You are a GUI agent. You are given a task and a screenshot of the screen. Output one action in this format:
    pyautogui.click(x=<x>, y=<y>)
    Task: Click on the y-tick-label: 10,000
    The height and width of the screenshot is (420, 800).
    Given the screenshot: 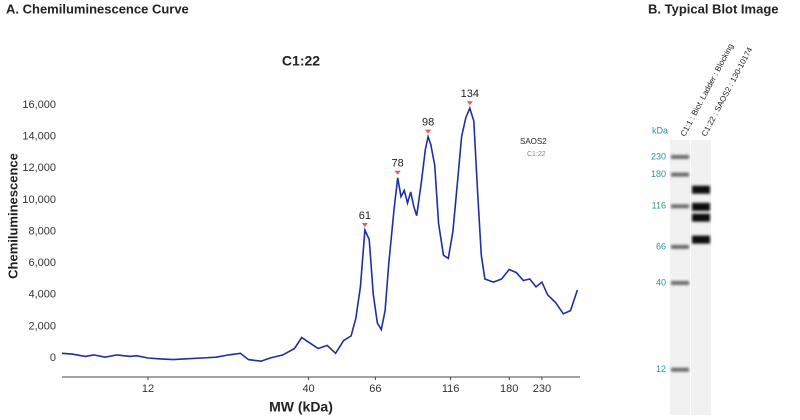 What is the action you would take?
    pyautogui.click(x=39, y=200)
    